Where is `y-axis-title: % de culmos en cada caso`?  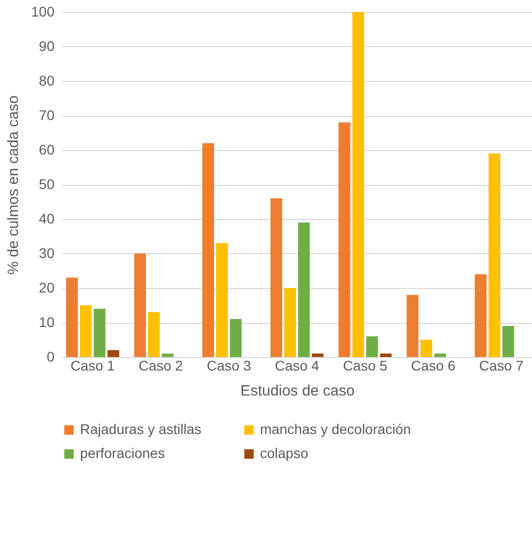
y-axis-title: % de culmos en cada caso is located at coordinates (13, 185).